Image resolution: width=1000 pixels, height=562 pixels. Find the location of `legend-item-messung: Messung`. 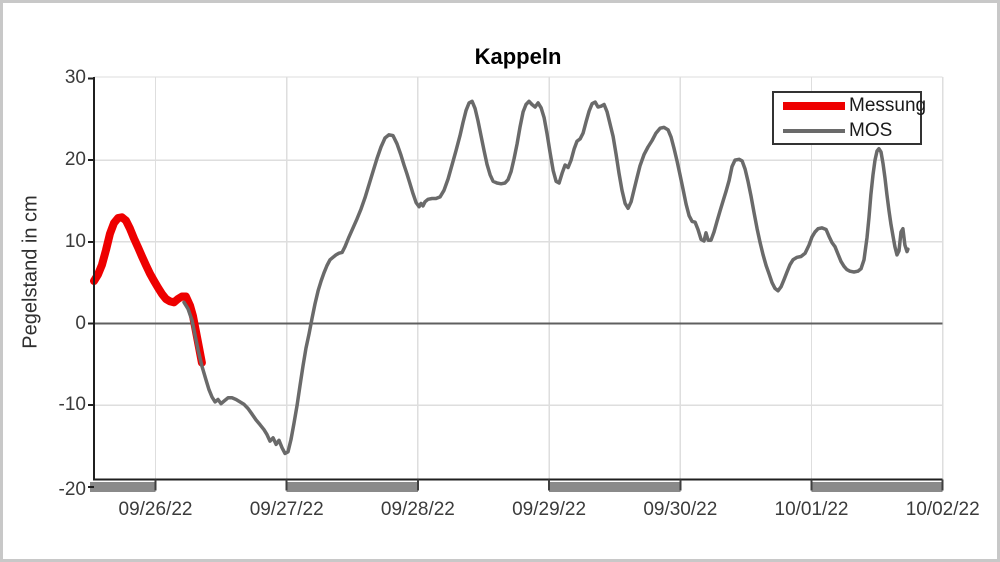

legend-item-messung: Messung is located at coordinates (854, 105).